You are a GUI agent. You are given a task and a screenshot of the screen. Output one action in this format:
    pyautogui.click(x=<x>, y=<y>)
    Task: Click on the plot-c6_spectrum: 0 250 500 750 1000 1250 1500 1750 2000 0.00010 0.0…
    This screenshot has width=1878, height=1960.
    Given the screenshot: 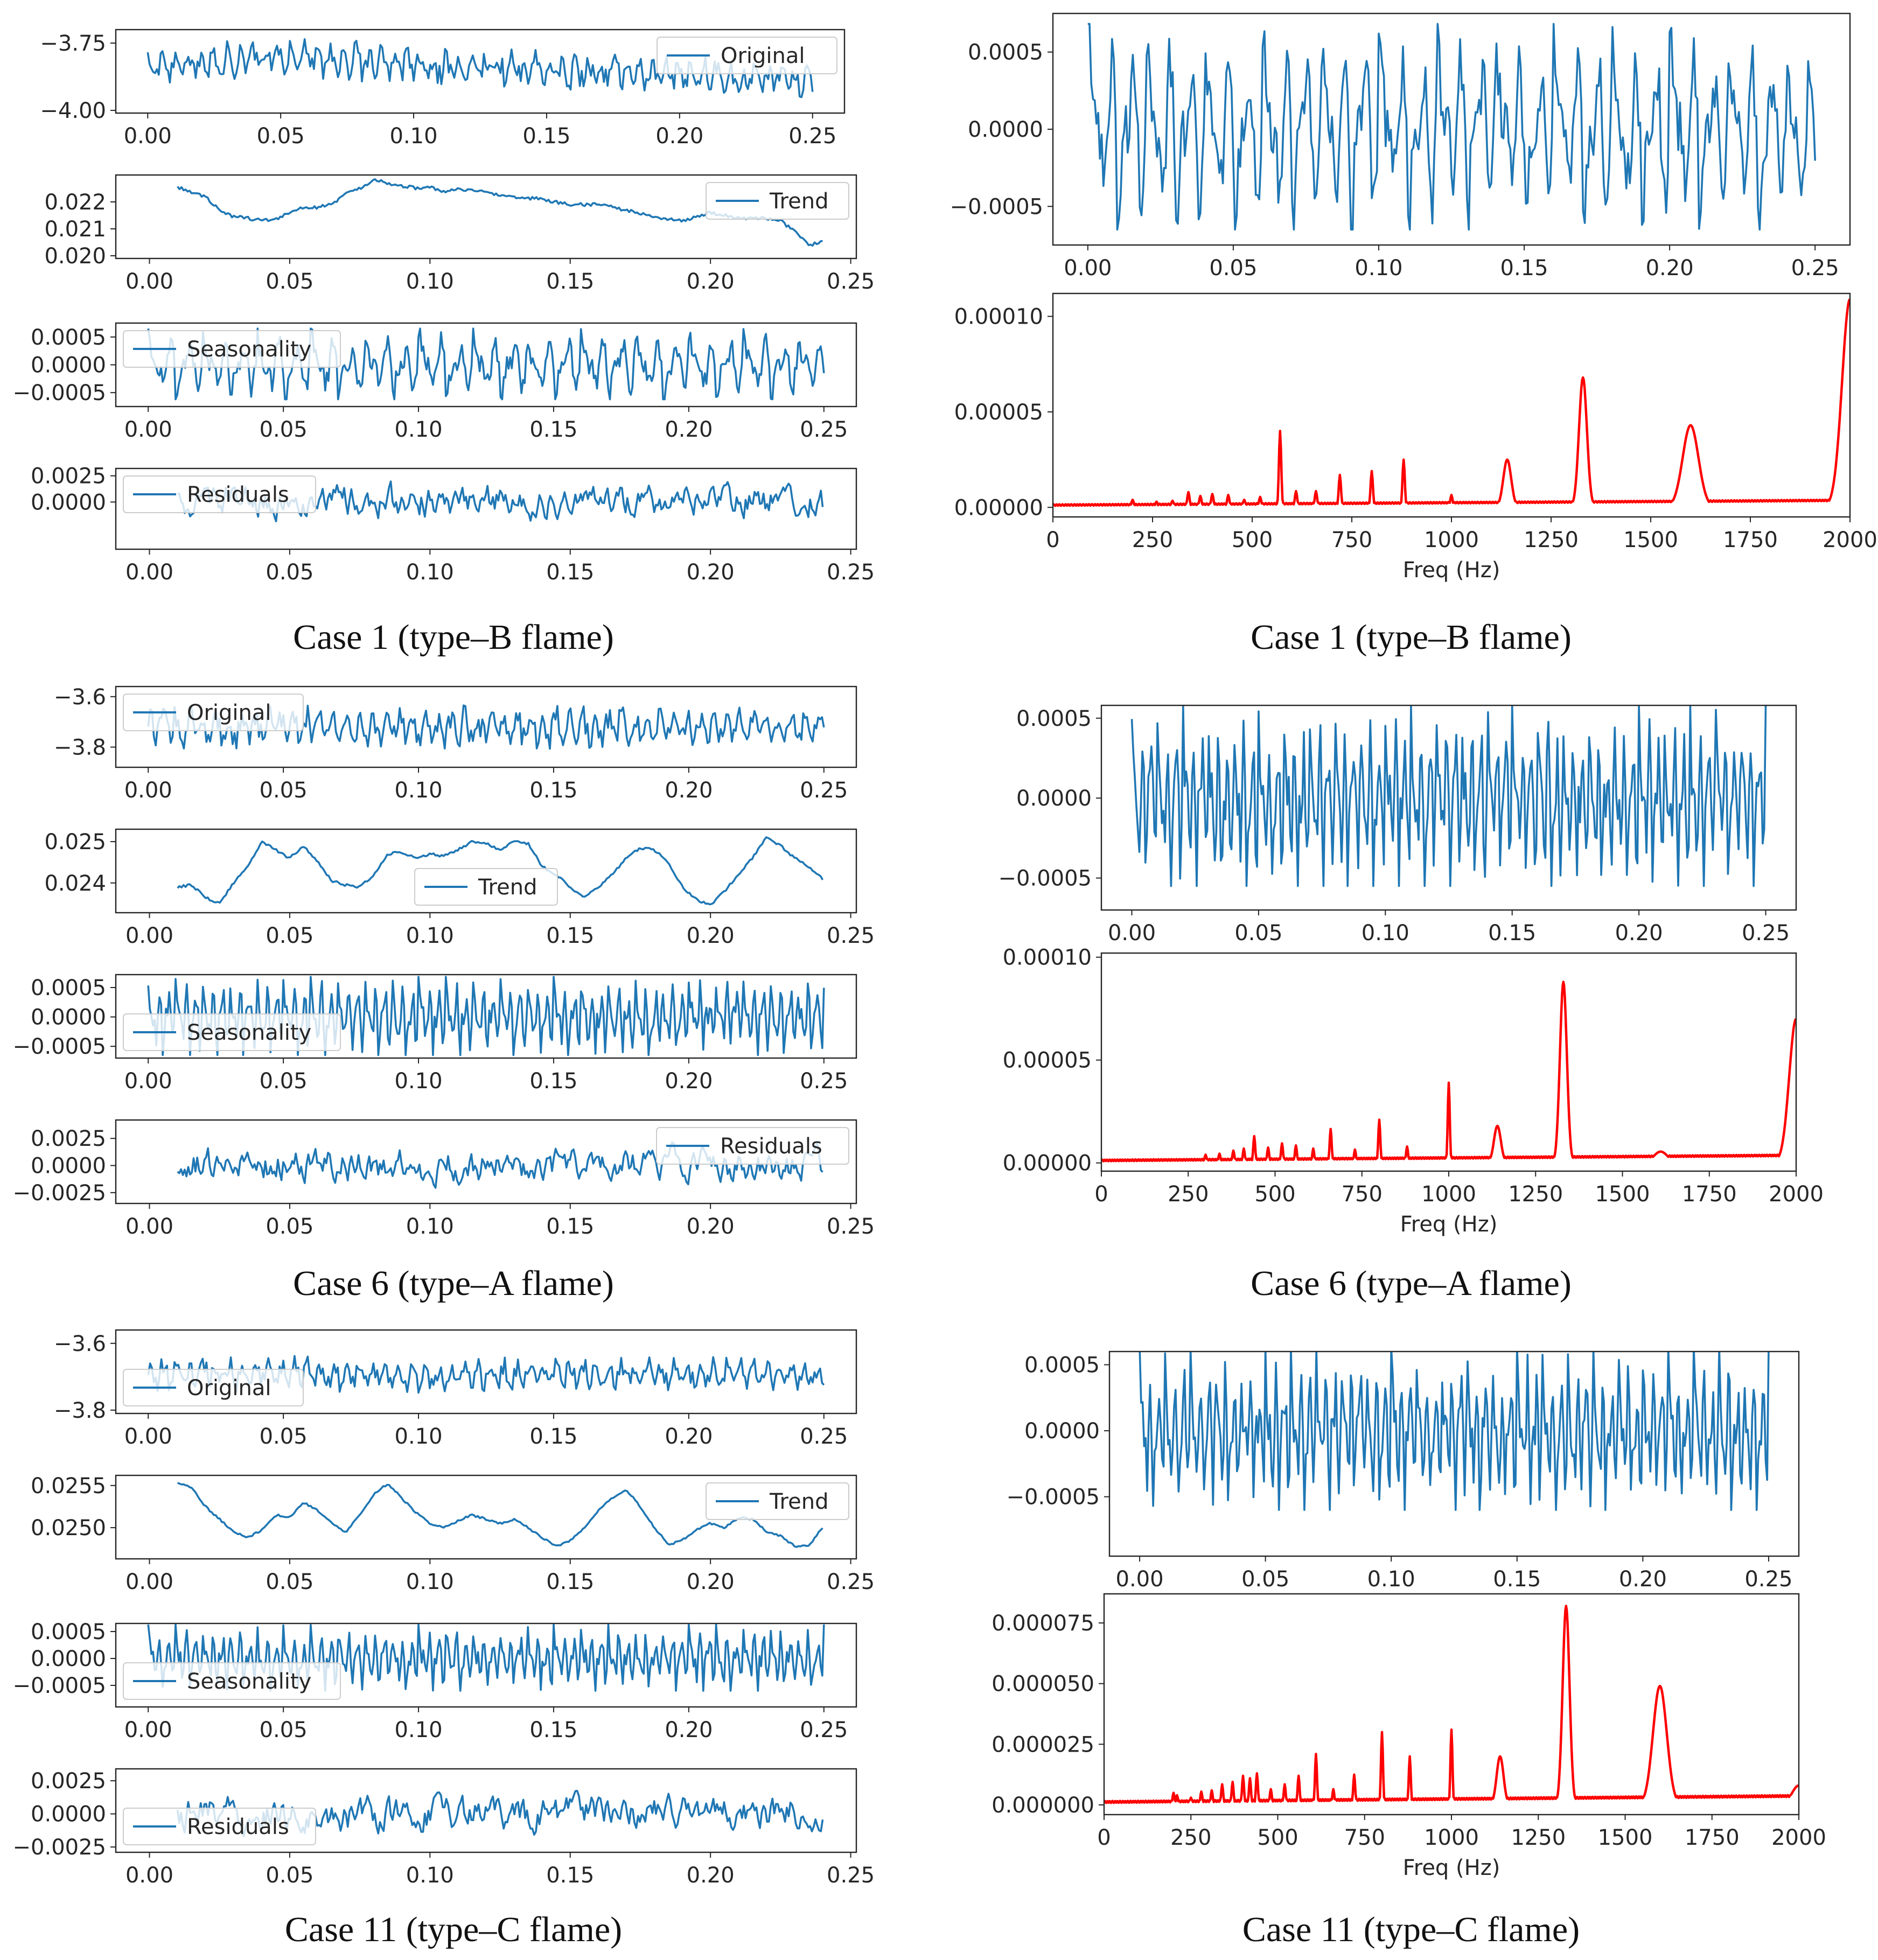 What is the action you would take?
    pyautogui.click(x=1414, y=1091)
    